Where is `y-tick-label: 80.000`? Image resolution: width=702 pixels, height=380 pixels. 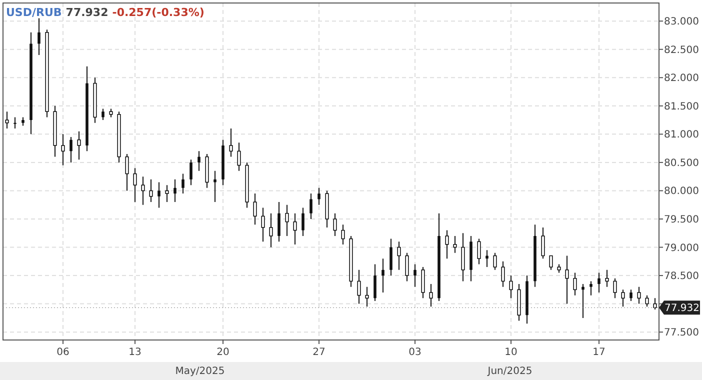
y-tick-label: 80.000 is located at coordinates (681, 192).